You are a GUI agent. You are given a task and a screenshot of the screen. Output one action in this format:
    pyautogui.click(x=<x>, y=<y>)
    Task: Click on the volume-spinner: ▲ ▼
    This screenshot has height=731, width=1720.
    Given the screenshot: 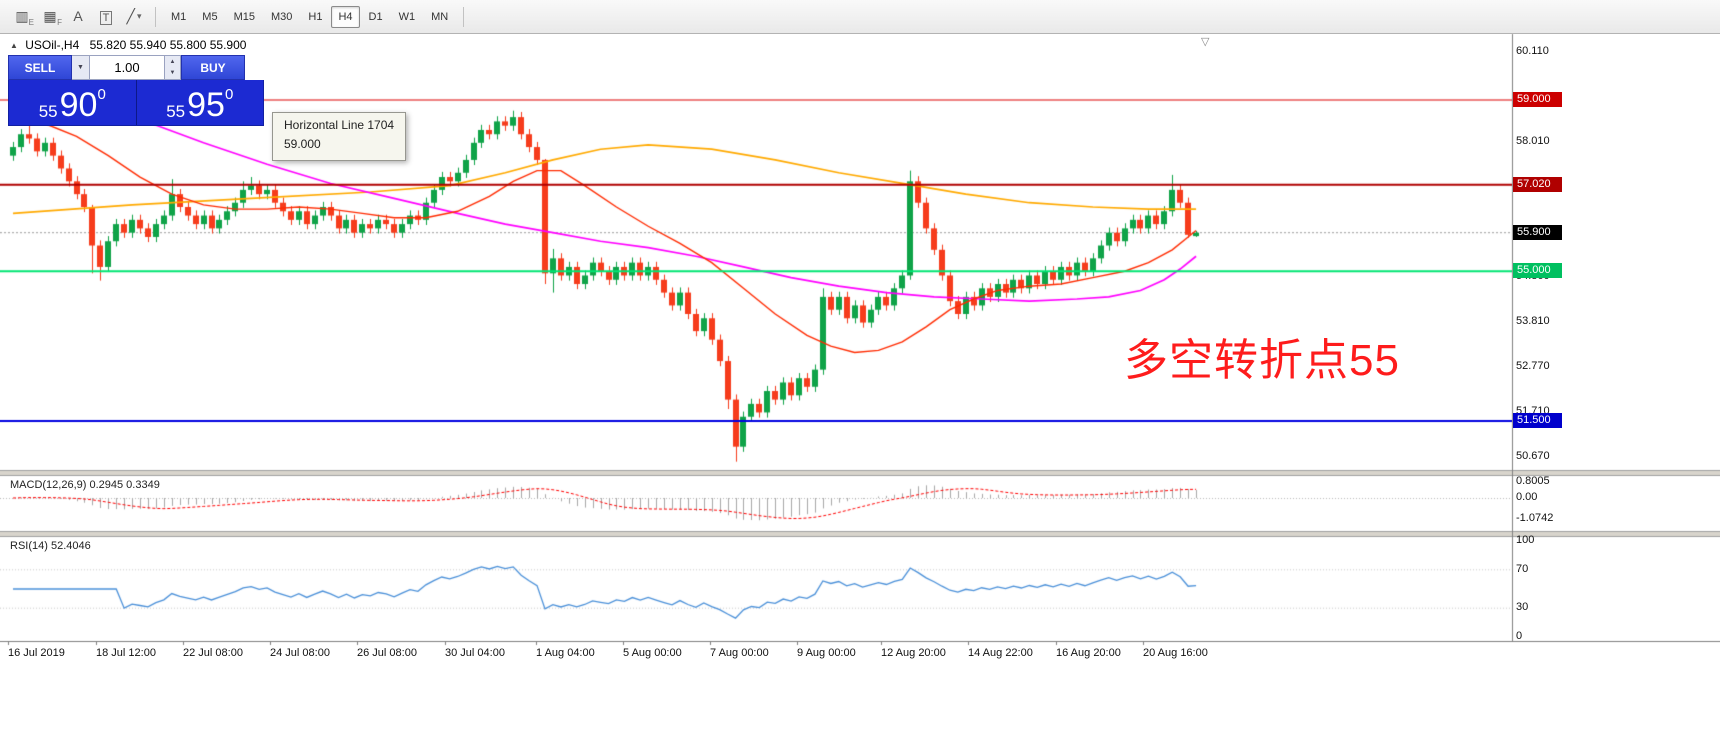 What is the action you would take?
    pyautogui.click(x=173, y=67)
    